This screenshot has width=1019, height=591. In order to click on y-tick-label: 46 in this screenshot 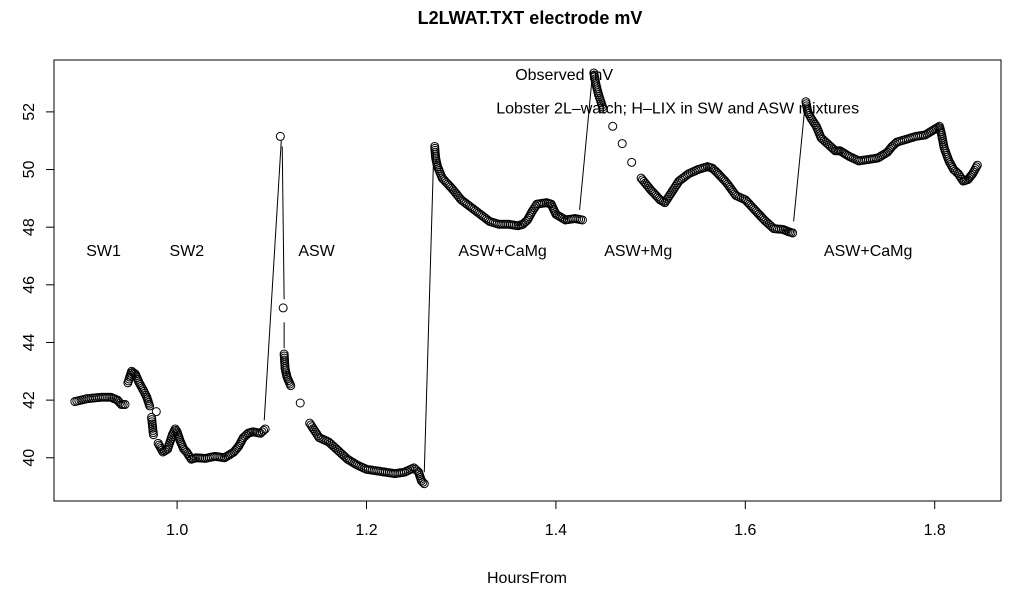, I will do `click(29, 285)`.